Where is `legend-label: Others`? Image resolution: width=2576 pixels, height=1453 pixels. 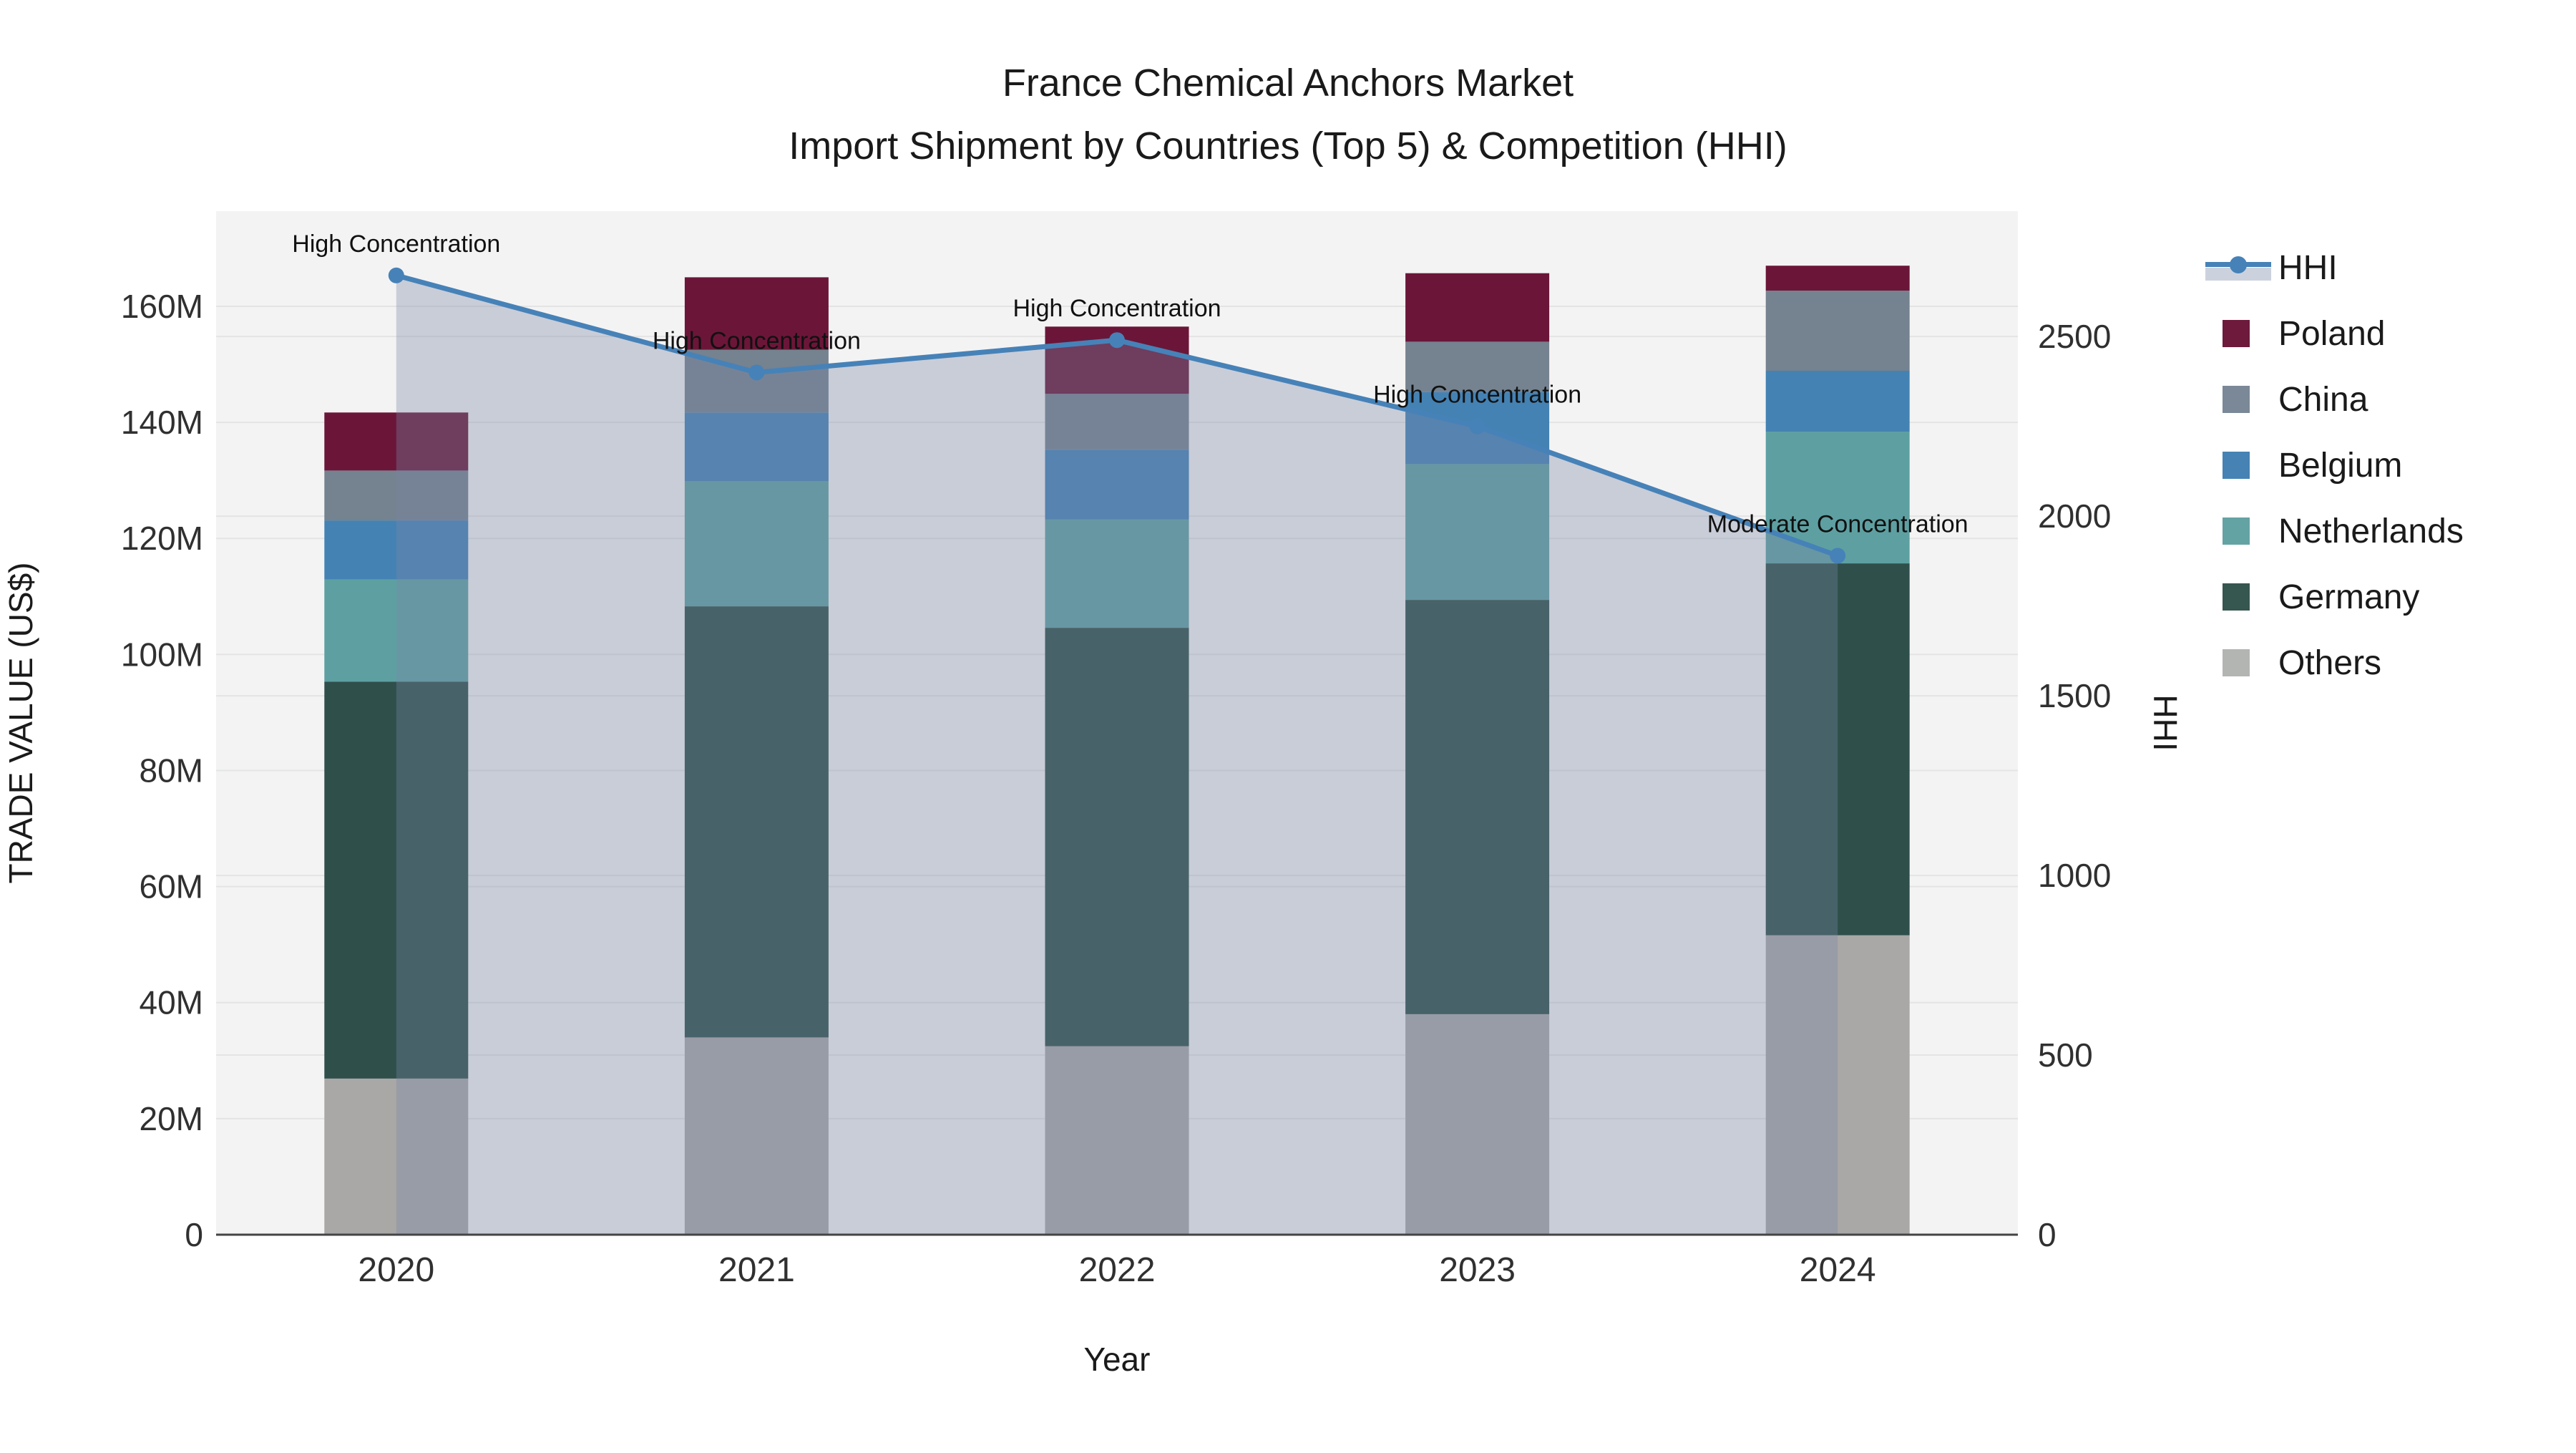
legend-label: Others is located at coordinates (2330, 662).